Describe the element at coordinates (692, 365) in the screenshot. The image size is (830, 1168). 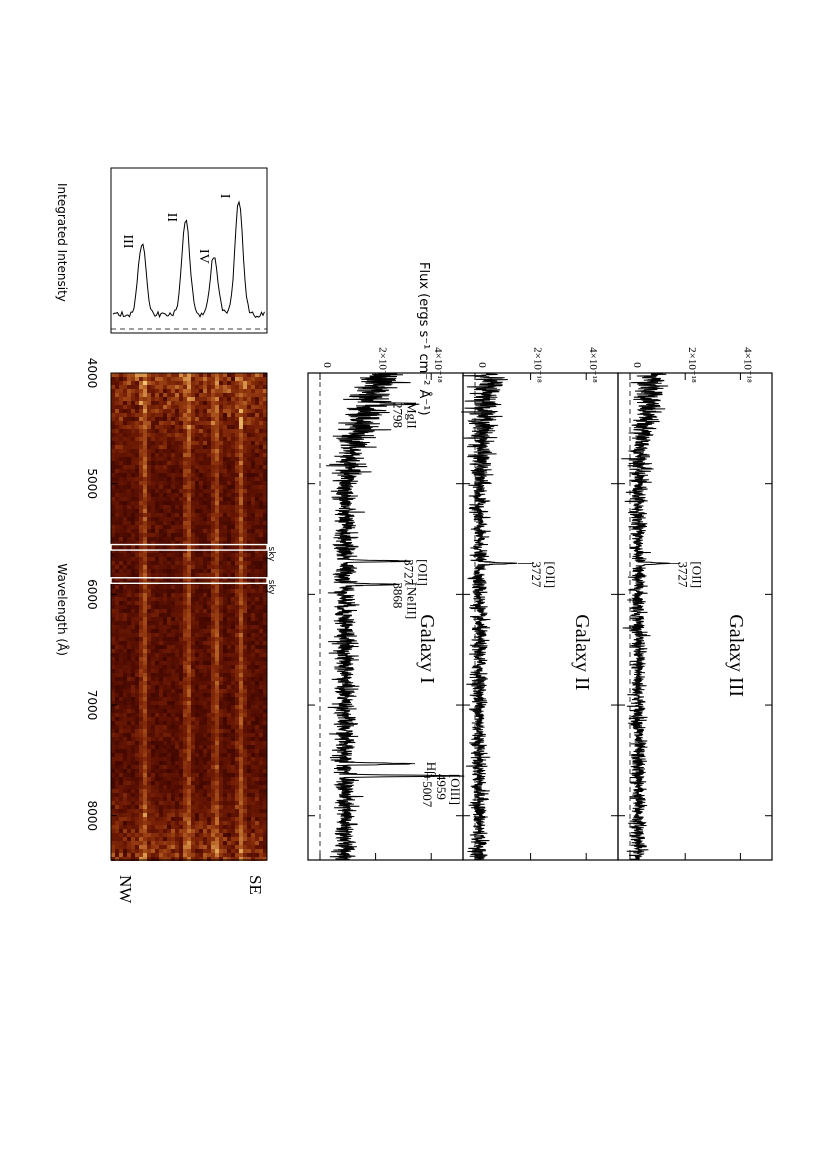
I see `y-tick-label: 2×10⁻¹⁸` at that location.